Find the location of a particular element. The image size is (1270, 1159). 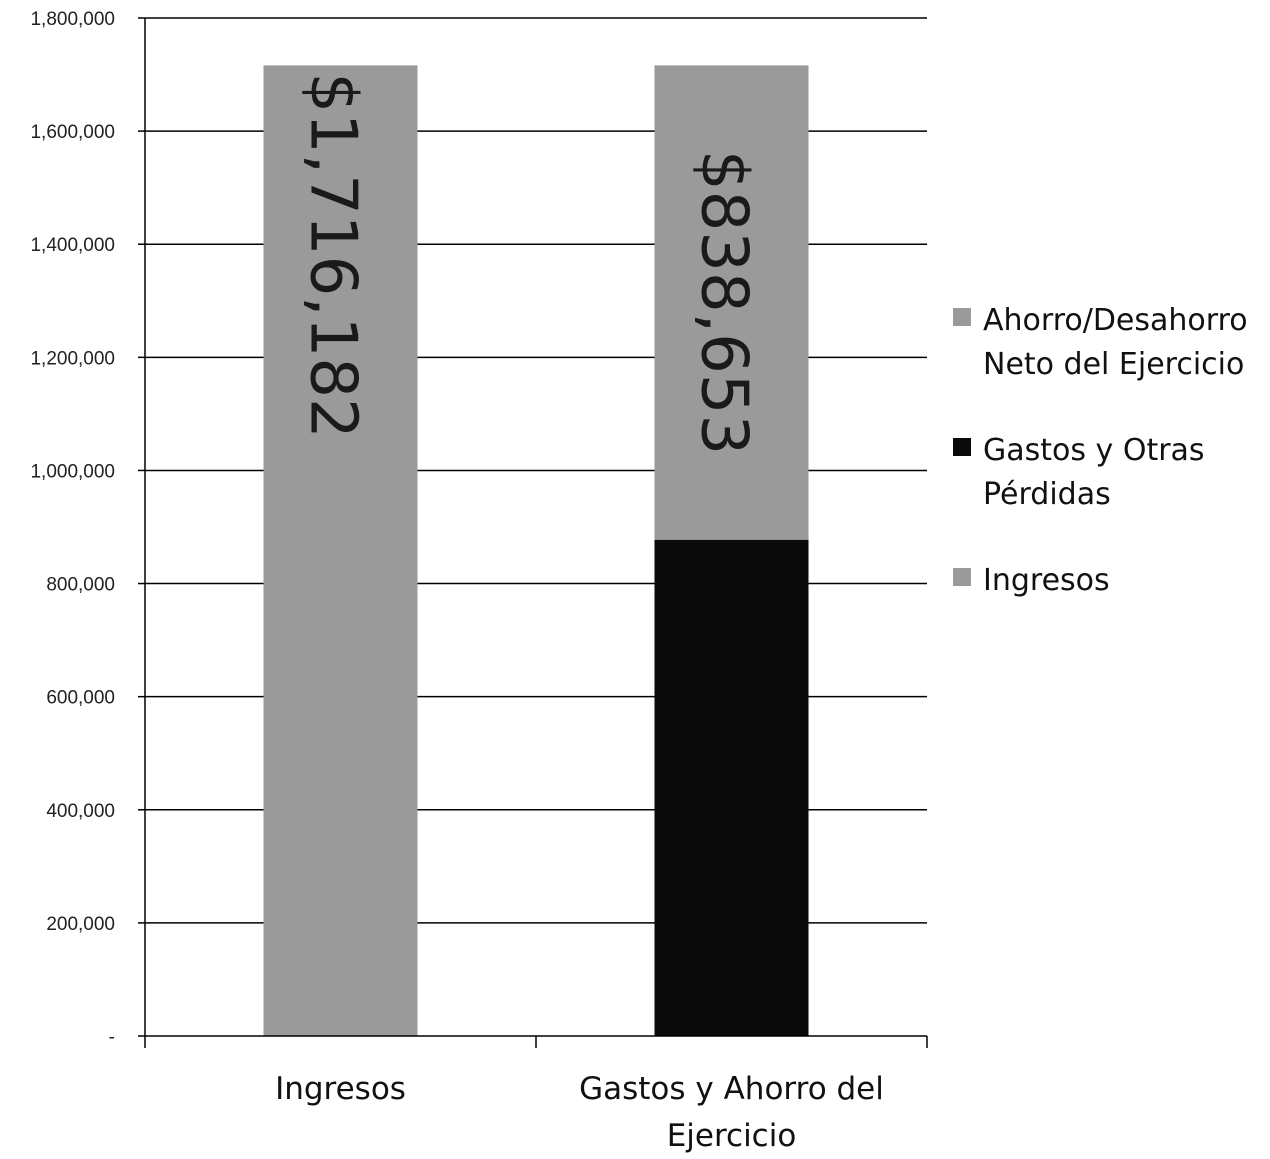

y-tick-label: 800,000 is located at coordinates (80, 585).